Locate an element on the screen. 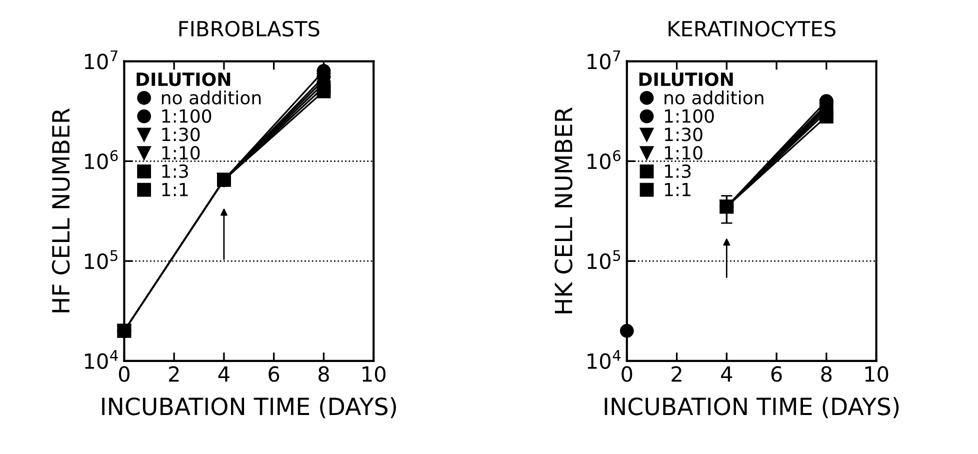 Image resolution: width=978 pixels, height=454 pixels. y-axis-title: HF CELL NUMBER is located at coordinates (61, 210).